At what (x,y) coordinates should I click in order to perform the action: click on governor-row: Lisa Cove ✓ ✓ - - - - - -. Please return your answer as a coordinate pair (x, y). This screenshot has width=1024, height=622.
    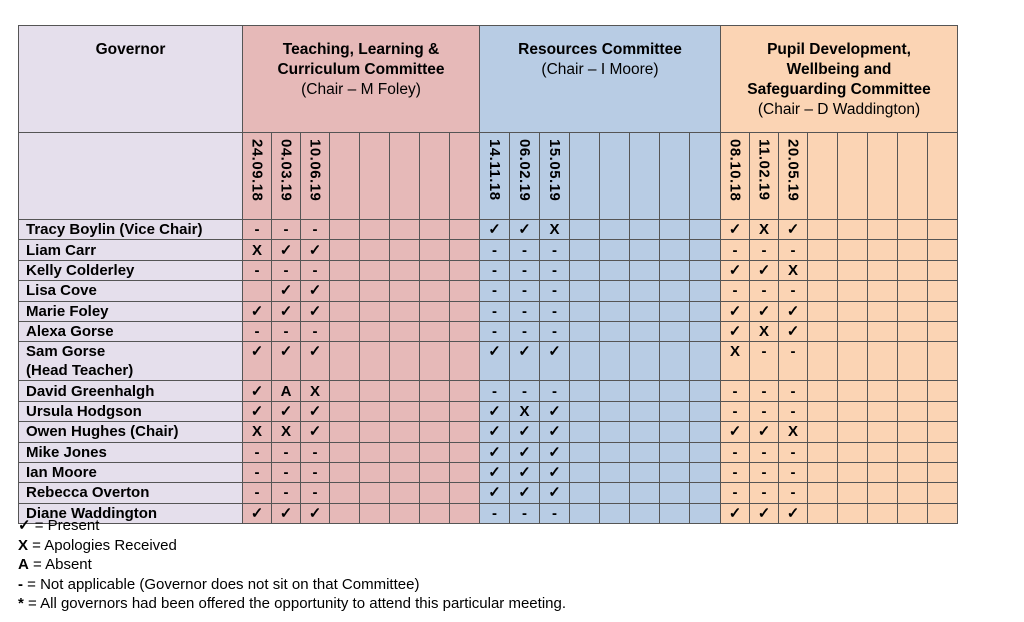
    Looking at the image, I should click on (488, 291).